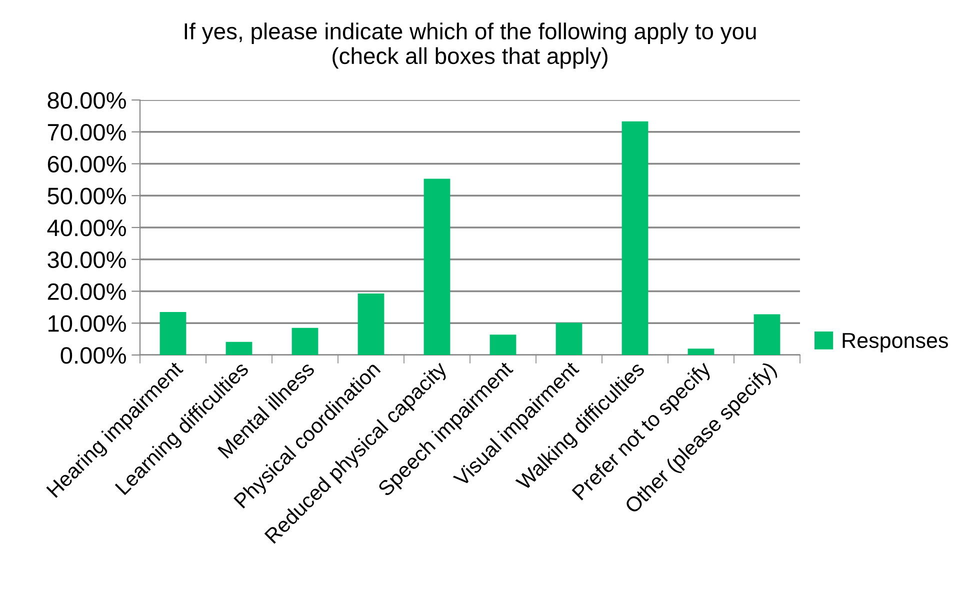  What do you see at coordinates (87, 323) in the screenshot?
I see `y-tick-label: 10.00%` at bounding box center [87, 323].